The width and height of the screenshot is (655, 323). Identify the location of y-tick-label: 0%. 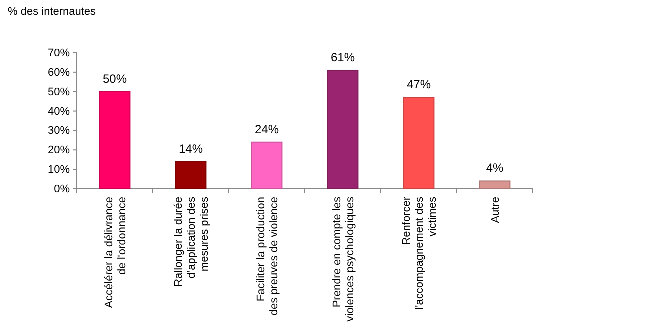
(62, 190).